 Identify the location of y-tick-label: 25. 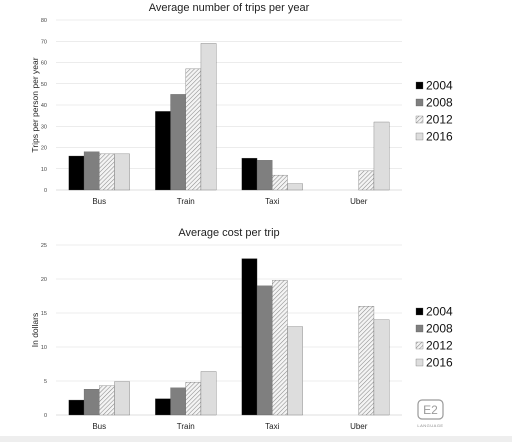
(44, 246).